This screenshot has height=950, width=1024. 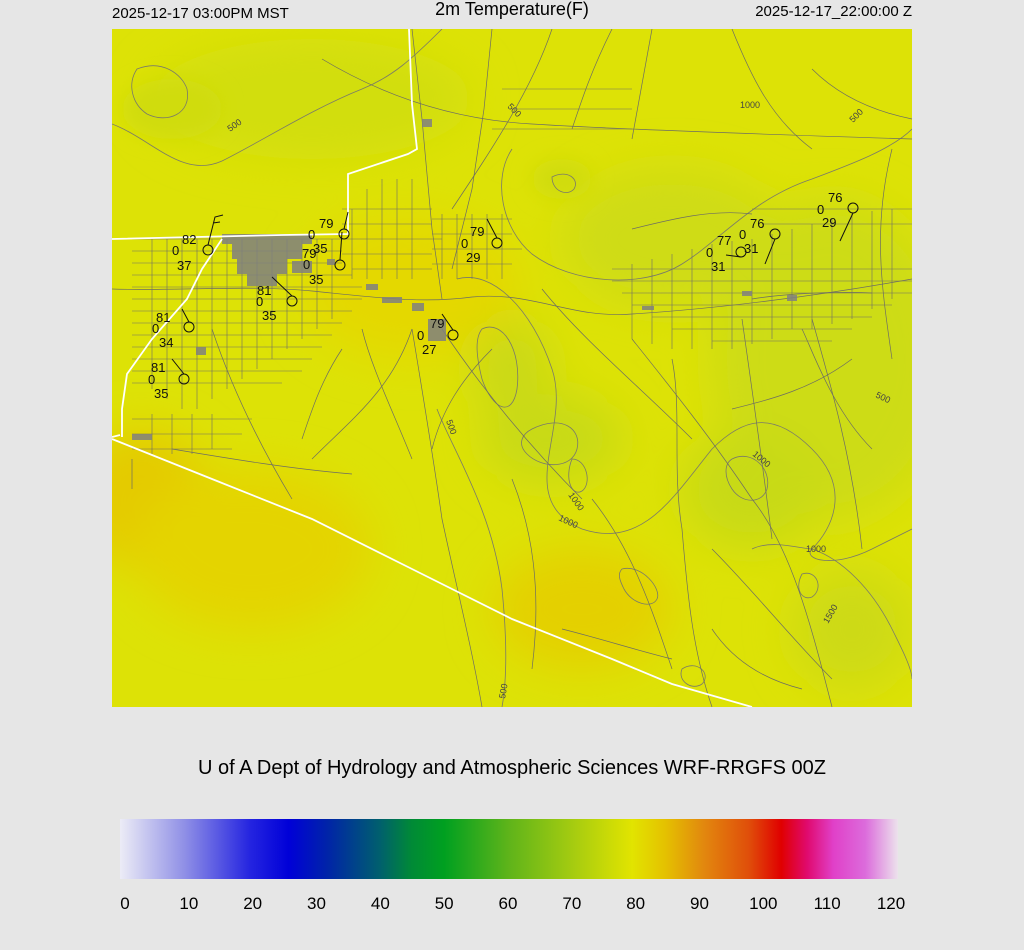 I want to click on temperature-colorbar, so click(x=509, y=849).